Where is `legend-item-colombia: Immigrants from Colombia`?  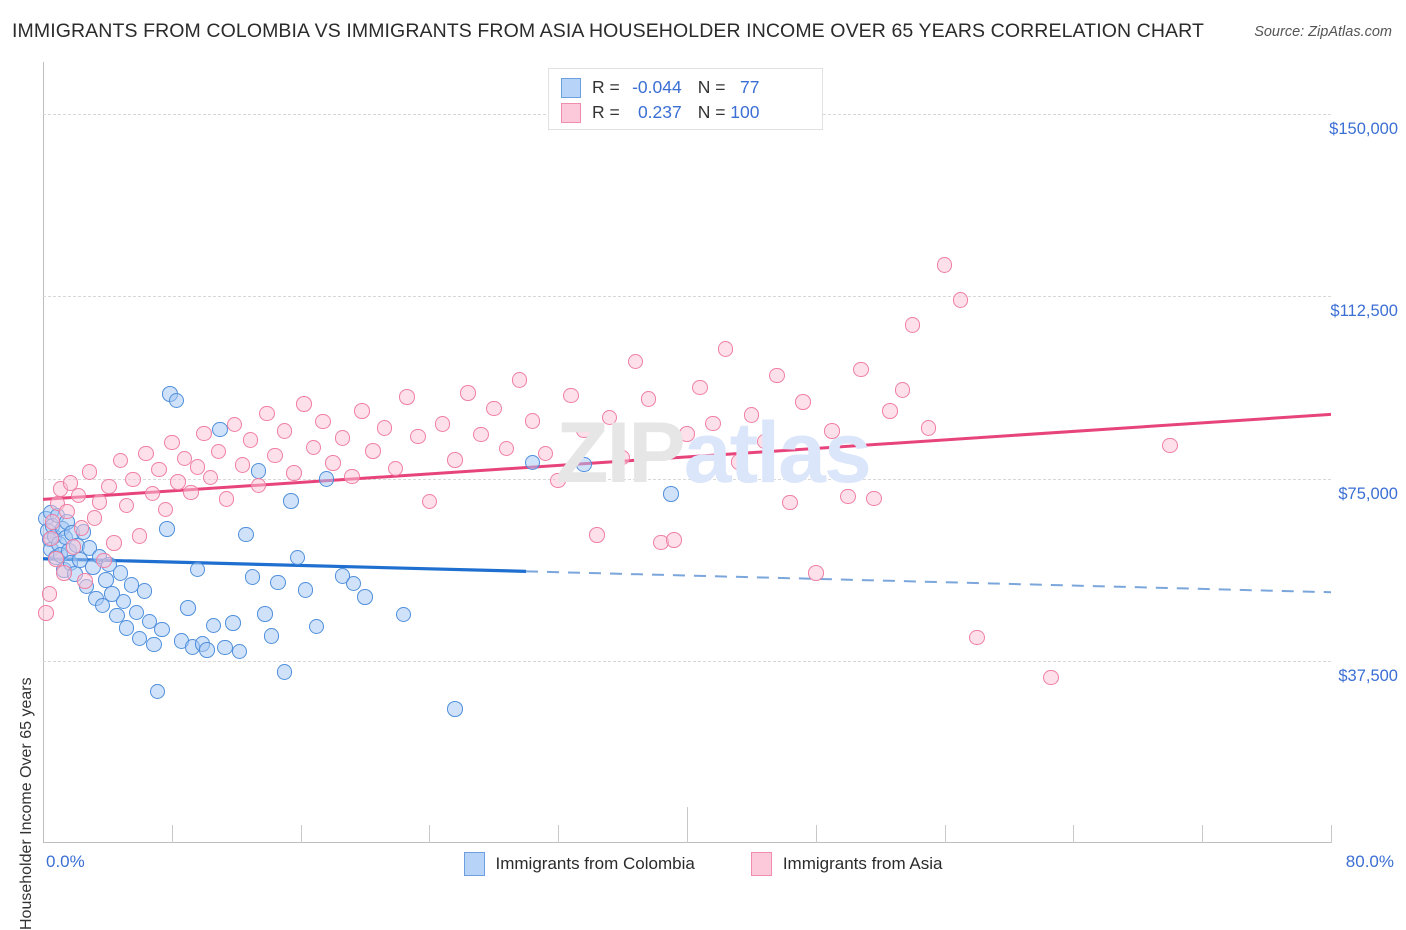 legend-item-colombia: Immigrants from Colombia is located at coordinates (579, 864).